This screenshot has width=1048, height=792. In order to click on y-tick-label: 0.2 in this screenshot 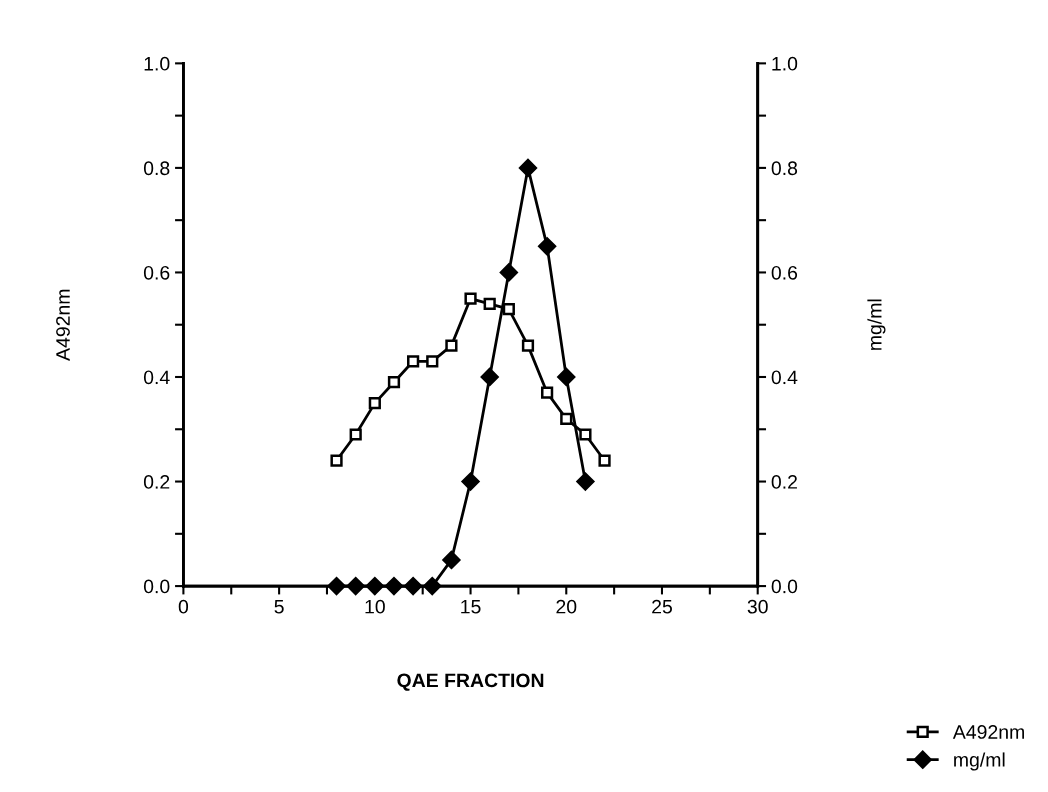, I will do `click(156, 482)`.